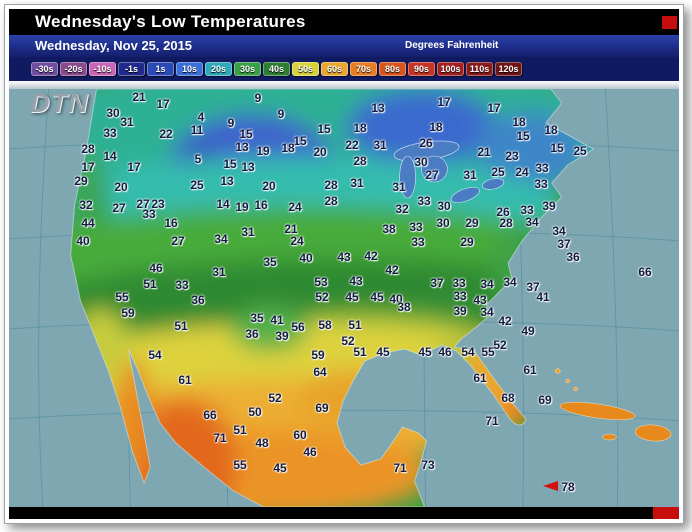 This screenshot has height=532, width=692. I want to click on legend-chip: 60s, so click(334, 69).